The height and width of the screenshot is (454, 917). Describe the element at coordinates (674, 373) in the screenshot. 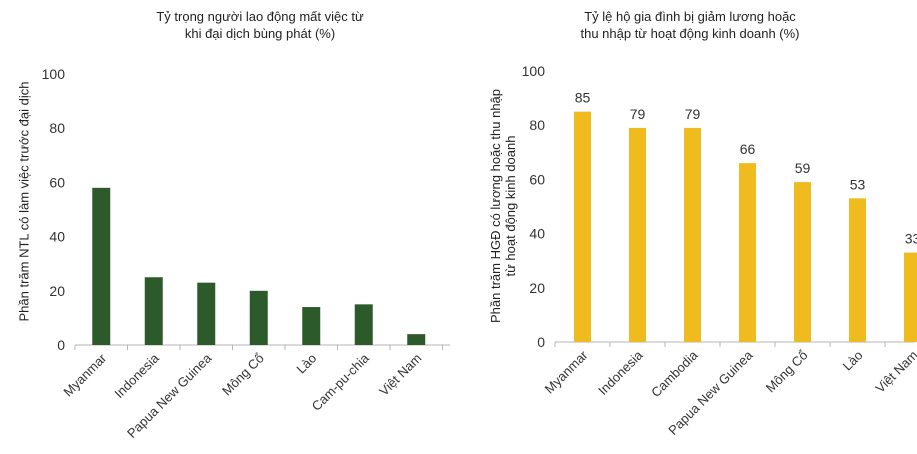

I see `right-chart-x-tick-label: Cambodia` at that location.